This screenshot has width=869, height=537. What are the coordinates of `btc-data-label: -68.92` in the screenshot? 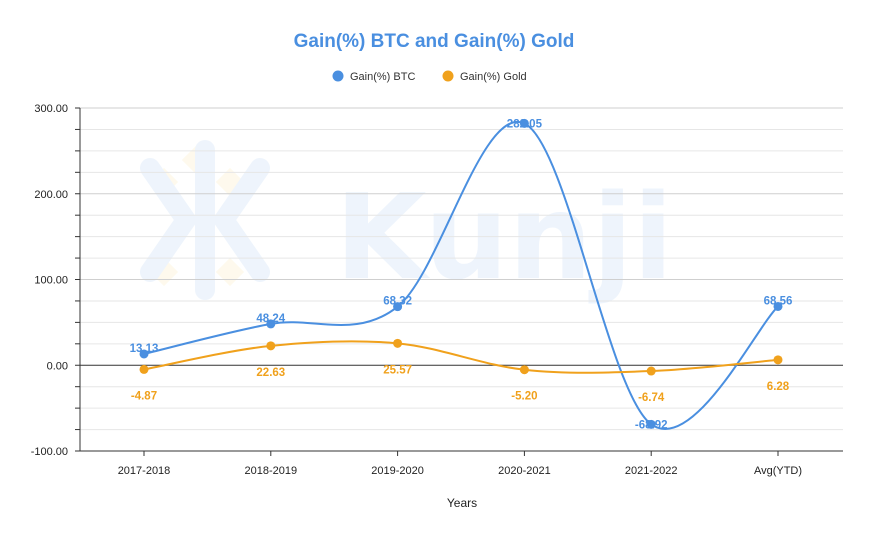 It's located at (651, 425).